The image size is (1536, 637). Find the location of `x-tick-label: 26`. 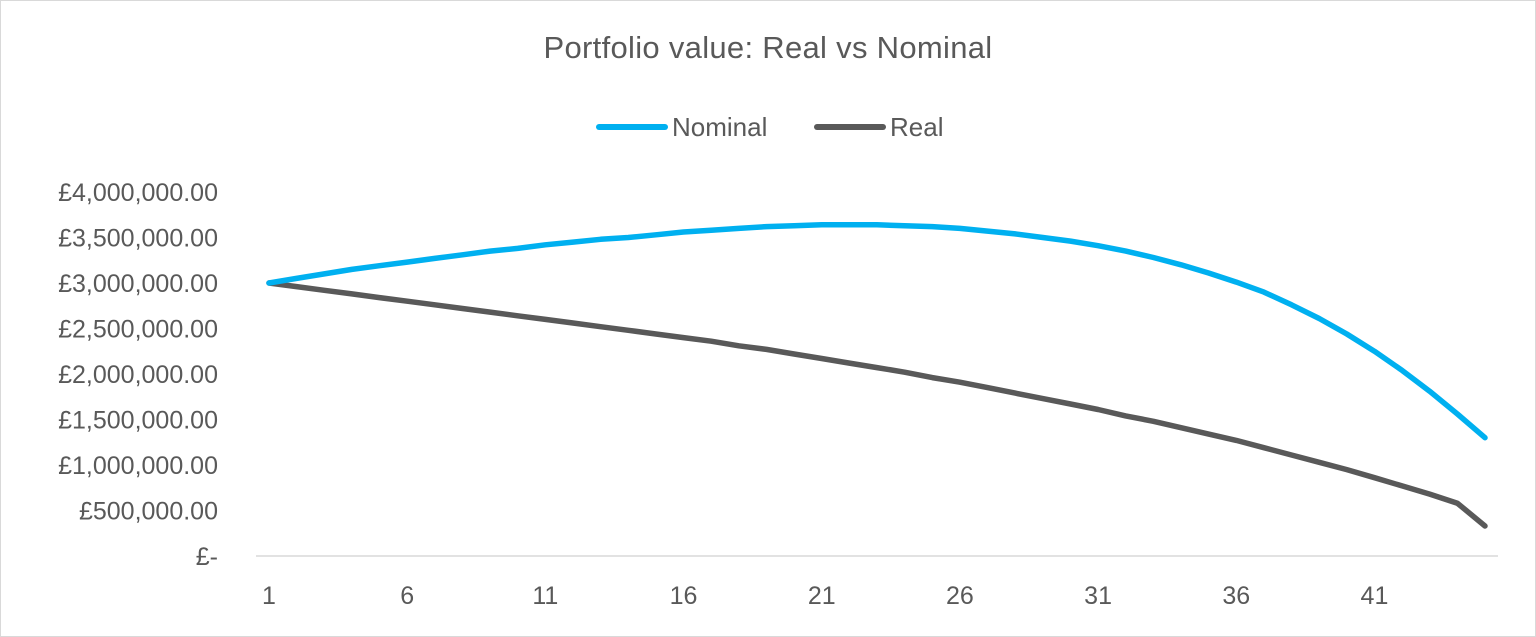

x-tick-label: 26 is located at coordinates (960, 596).